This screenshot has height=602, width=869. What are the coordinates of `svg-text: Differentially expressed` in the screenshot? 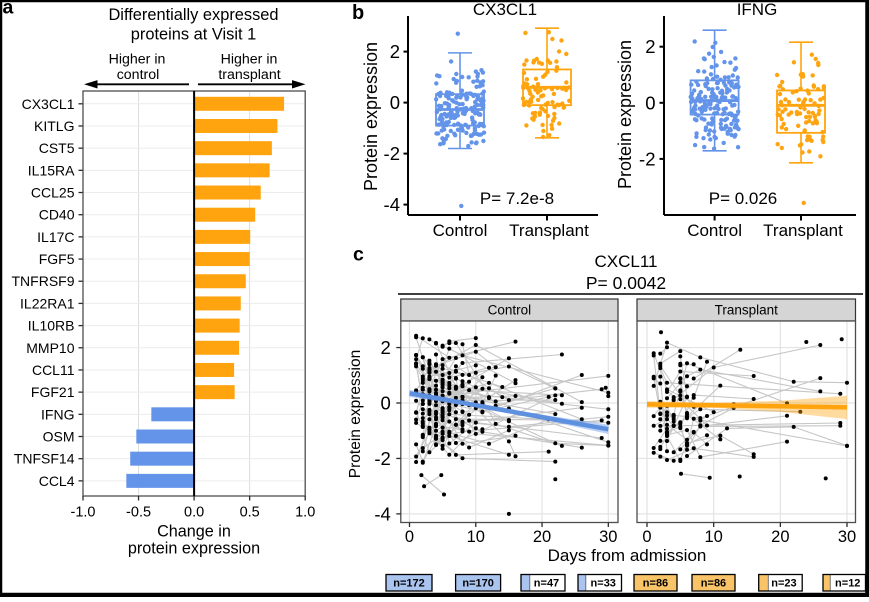 It's located at (193, 15).